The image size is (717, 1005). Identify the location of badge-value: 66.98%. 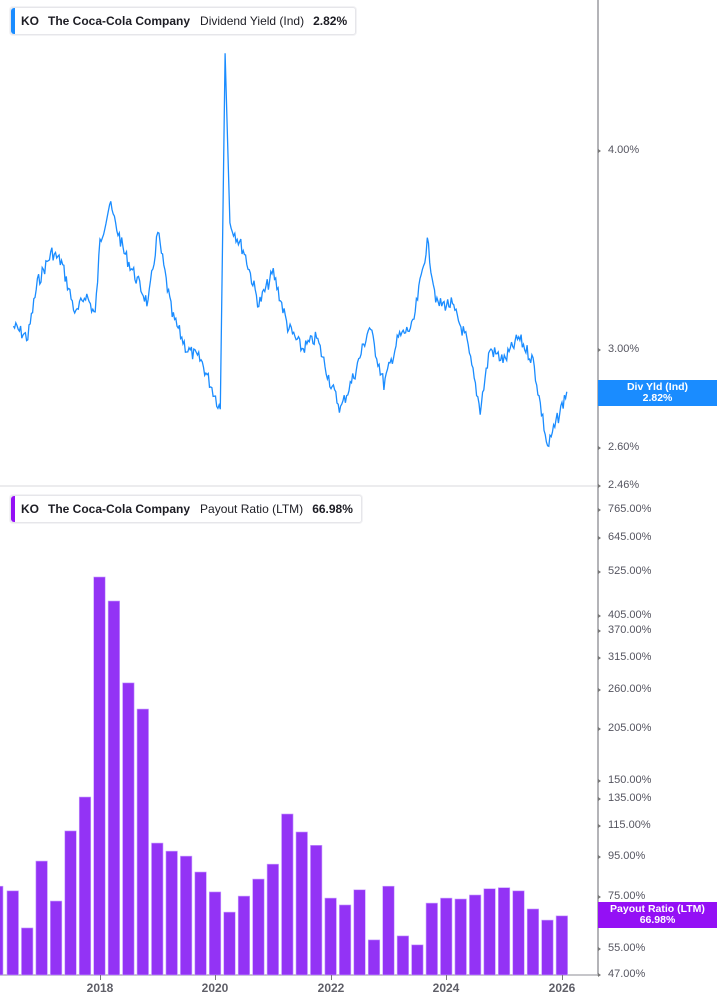
(657, 920).